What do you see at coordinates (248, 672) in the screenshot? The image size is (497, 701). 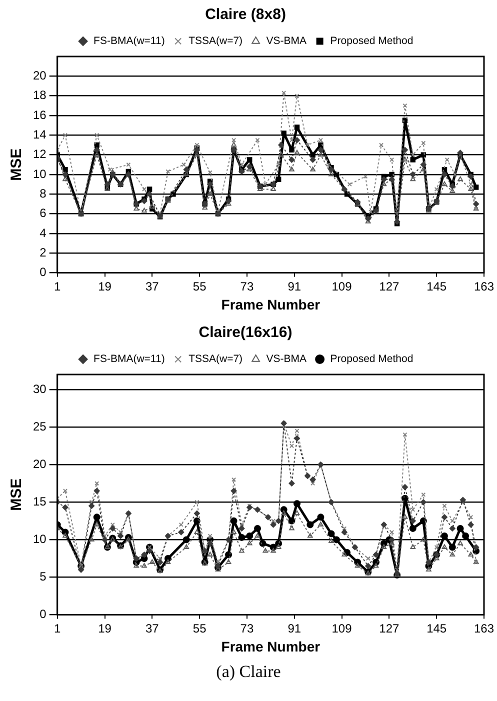 I see `text: (a) Claire` at bounding box center [248, 672].